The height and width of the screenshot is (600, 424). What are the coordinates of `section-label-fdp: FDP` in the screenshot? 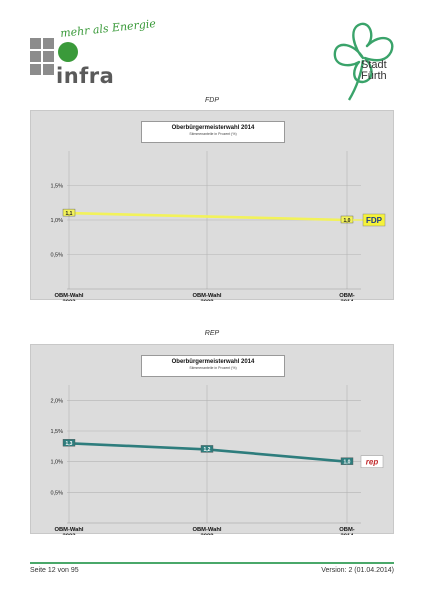 It's located at (212, 100).